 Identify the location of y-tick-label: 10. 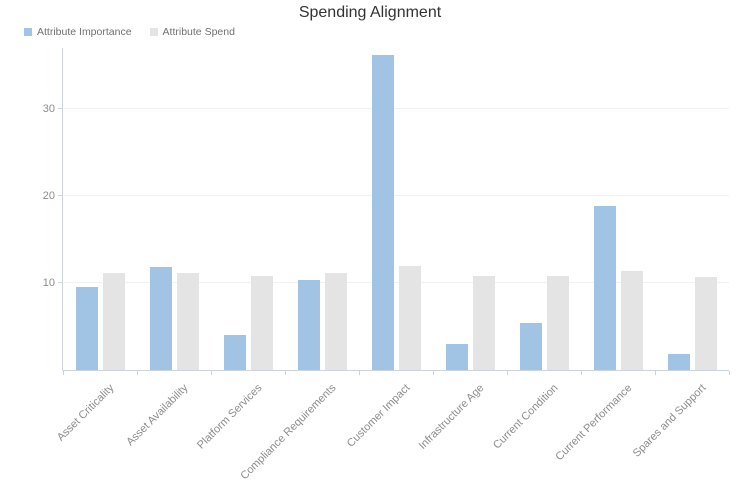
(48, 282).